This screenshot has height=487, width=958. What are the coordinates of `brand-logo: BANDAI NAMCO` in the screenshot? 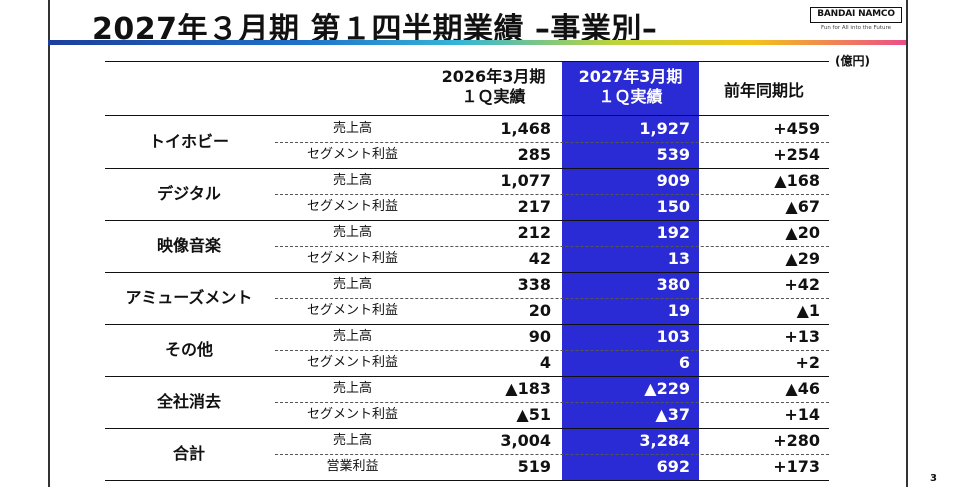 It's located at (856, 15).